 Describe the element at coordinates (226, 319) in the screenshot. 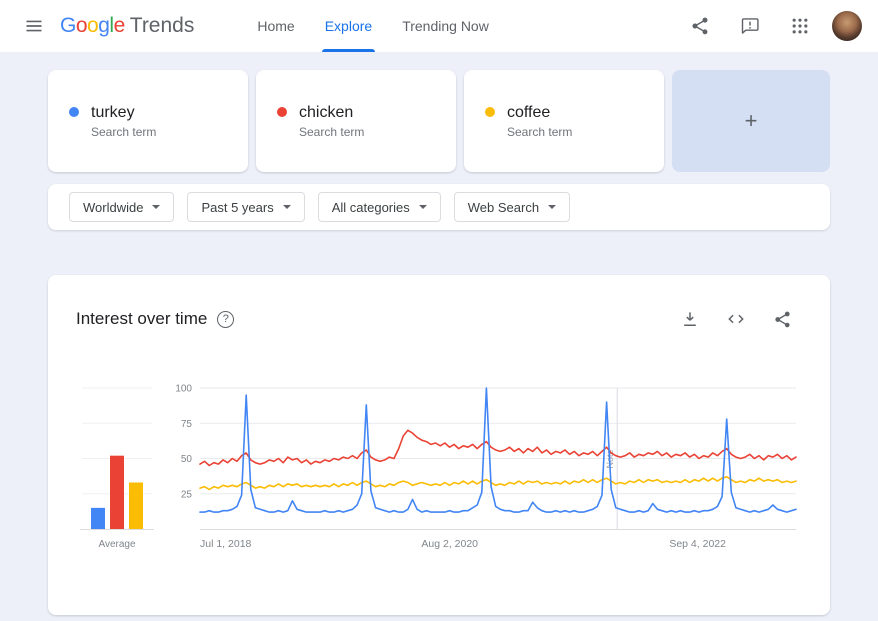

I see `help-icon: ?` at that location.